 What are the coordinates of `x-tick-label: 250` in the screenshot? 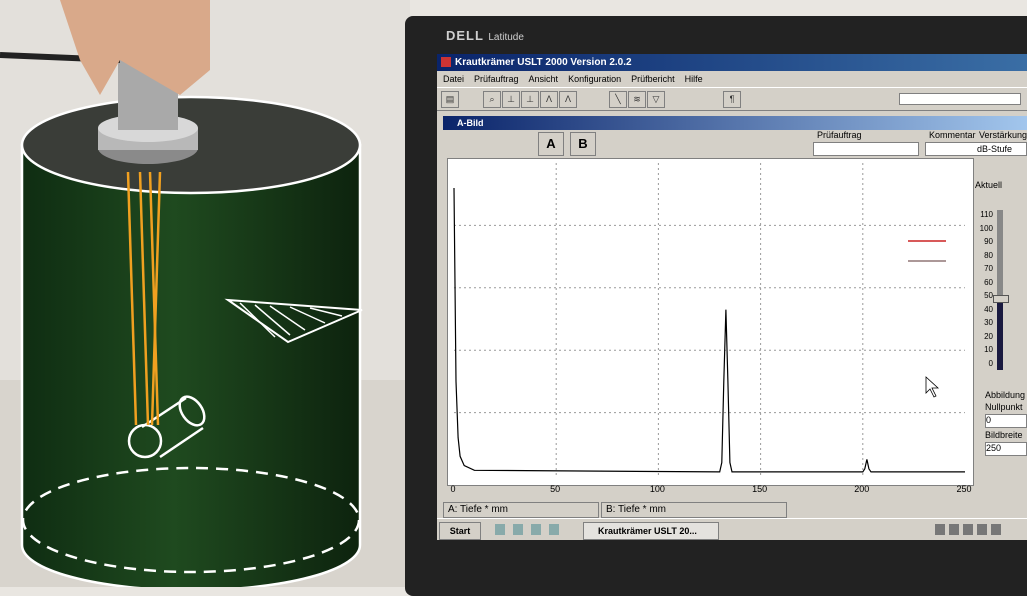 It's located at (964, 489).